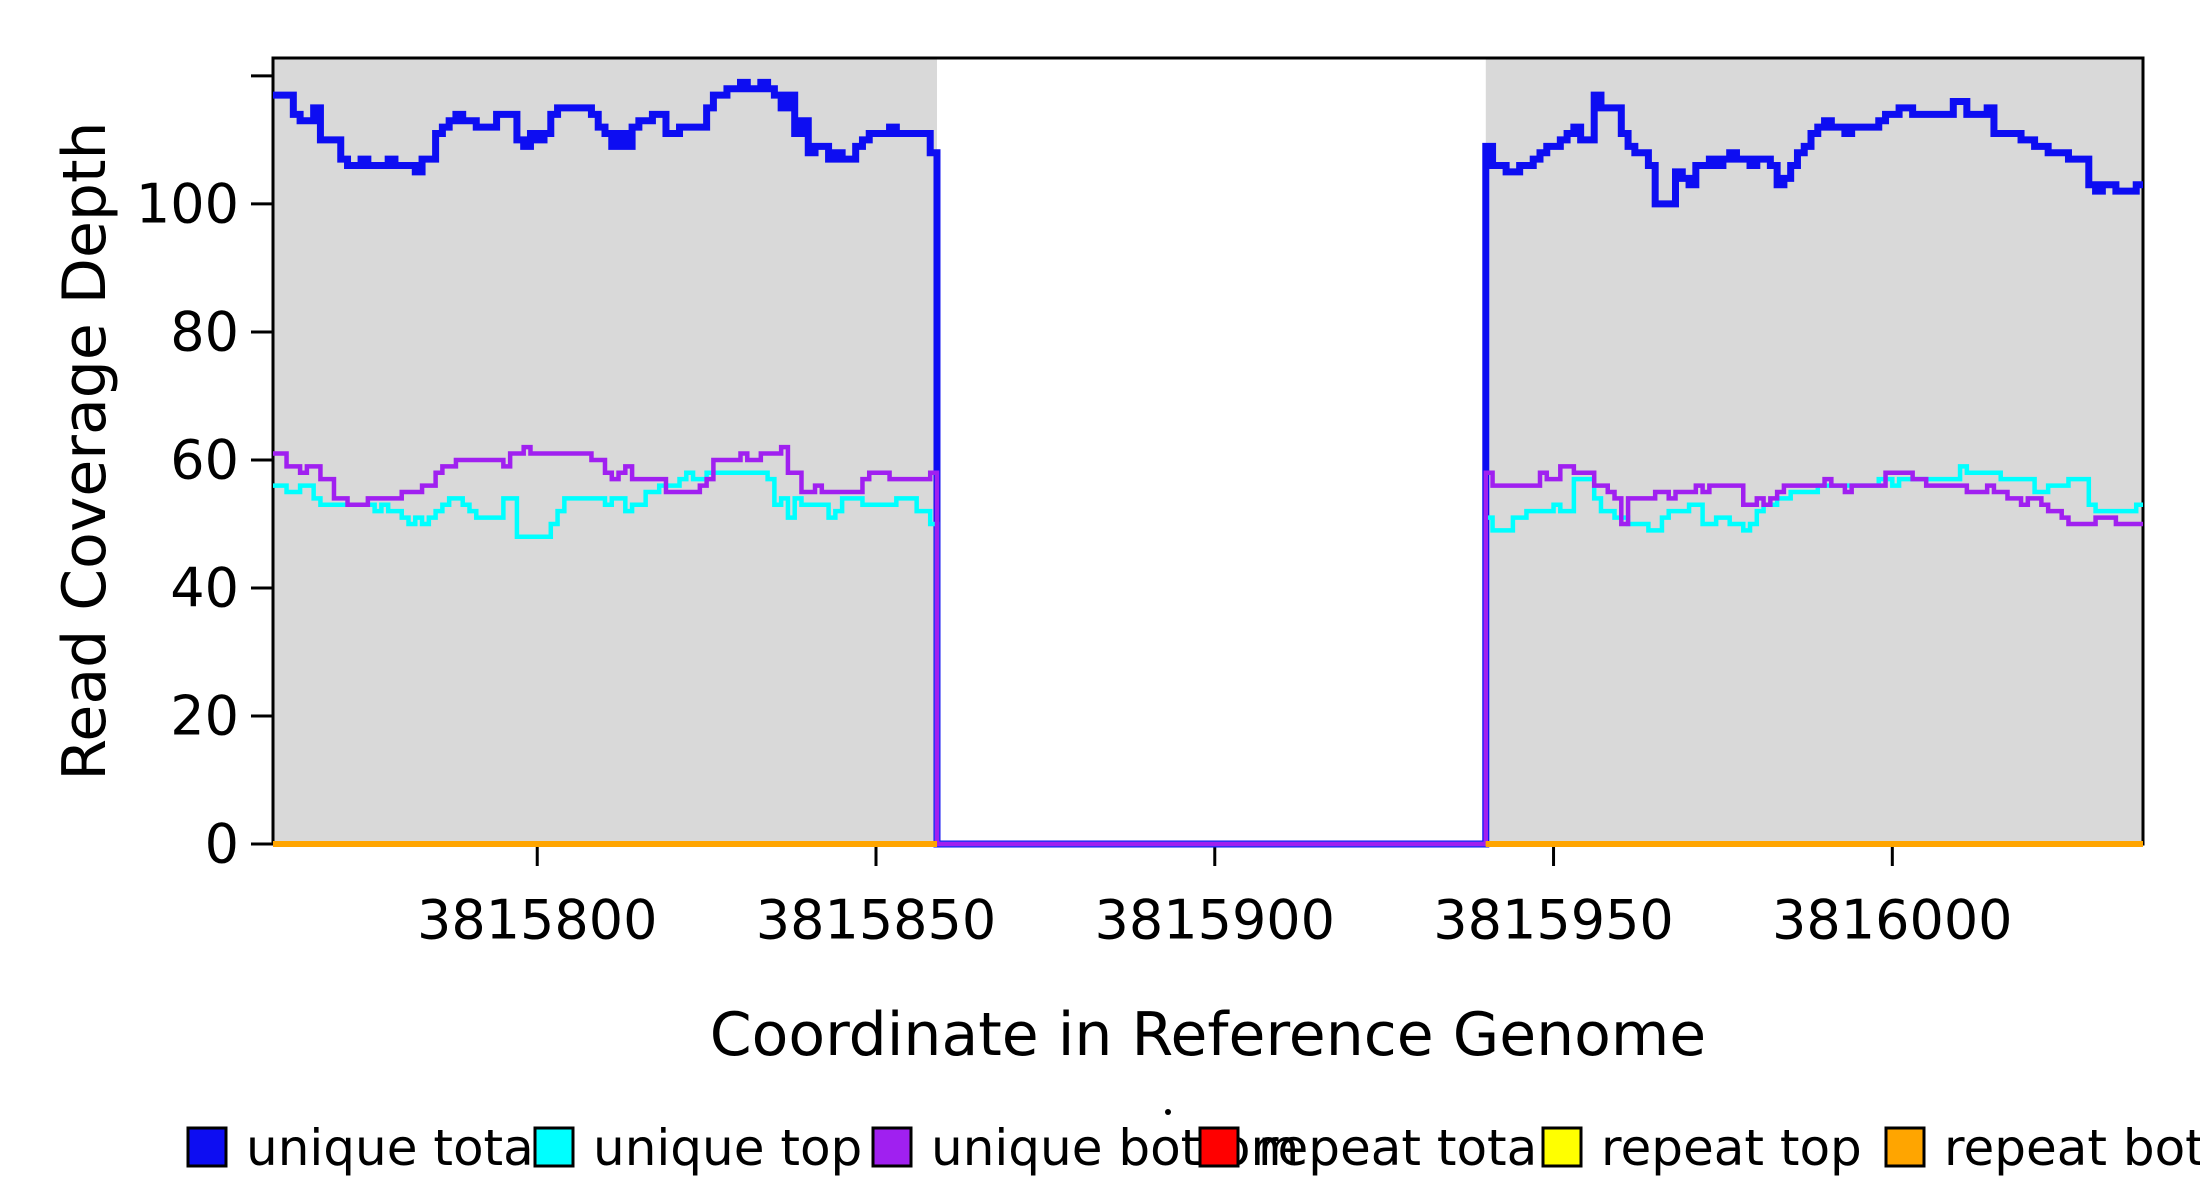 Image resolution: width=2200 pixels, height=1200 pixels. Describe the element at coordinates (1562, 1147) in the screenshot. I see `legend-swatch-repeat-top` at that location.